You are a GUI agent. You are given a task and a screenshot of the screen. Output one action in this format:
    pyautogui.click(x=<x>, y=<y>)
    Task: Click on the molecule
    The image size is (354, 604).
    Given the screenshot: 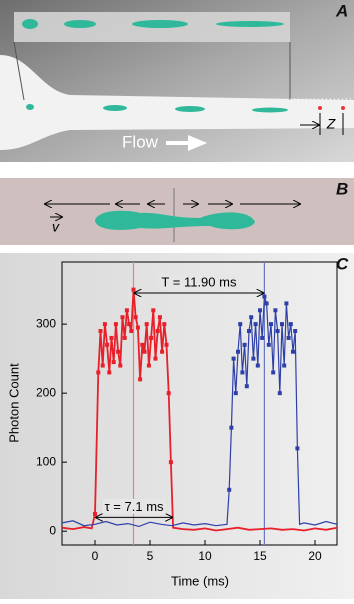 What is the action you would take?
    pyautogui.click(x=175, y=220)
    